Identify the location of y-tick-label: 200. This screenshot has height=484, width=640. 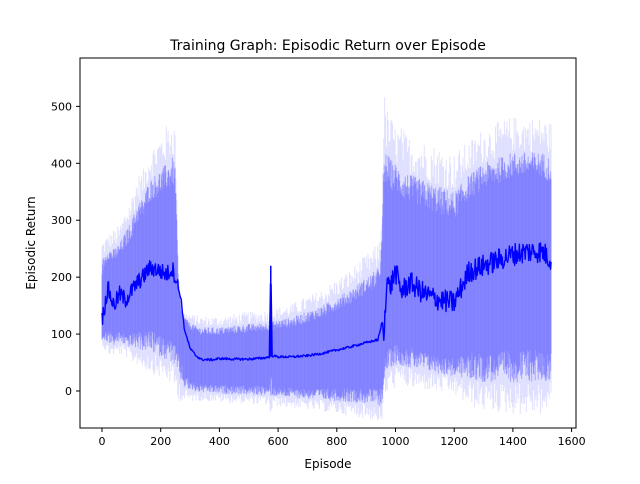
(61, 277).